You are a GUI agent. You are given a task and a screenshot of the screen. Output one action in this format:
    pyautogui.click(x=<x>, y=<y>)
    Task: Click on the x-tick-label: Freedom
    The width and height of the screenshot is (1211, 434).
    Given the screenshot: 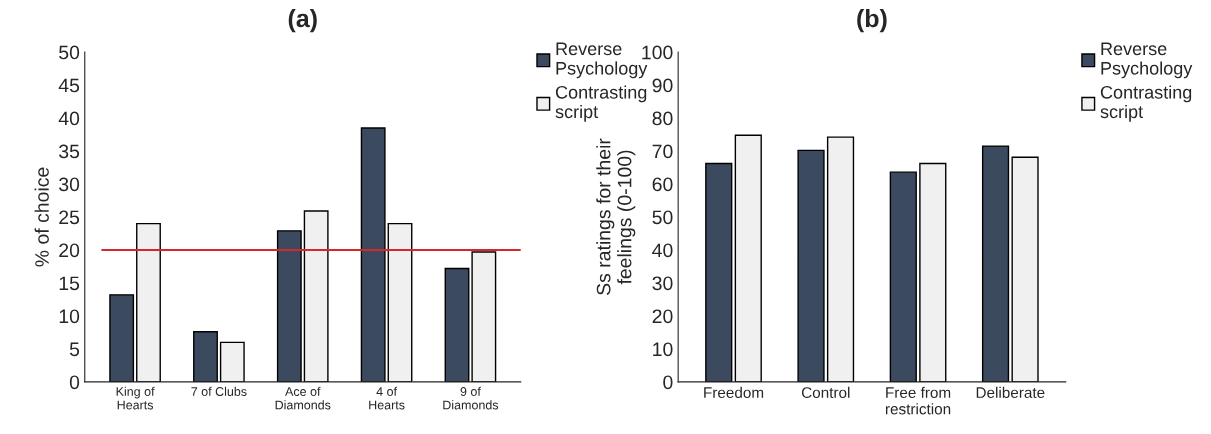 What is the action you would take?
    pyautogui.click(x=734, y=392)
    